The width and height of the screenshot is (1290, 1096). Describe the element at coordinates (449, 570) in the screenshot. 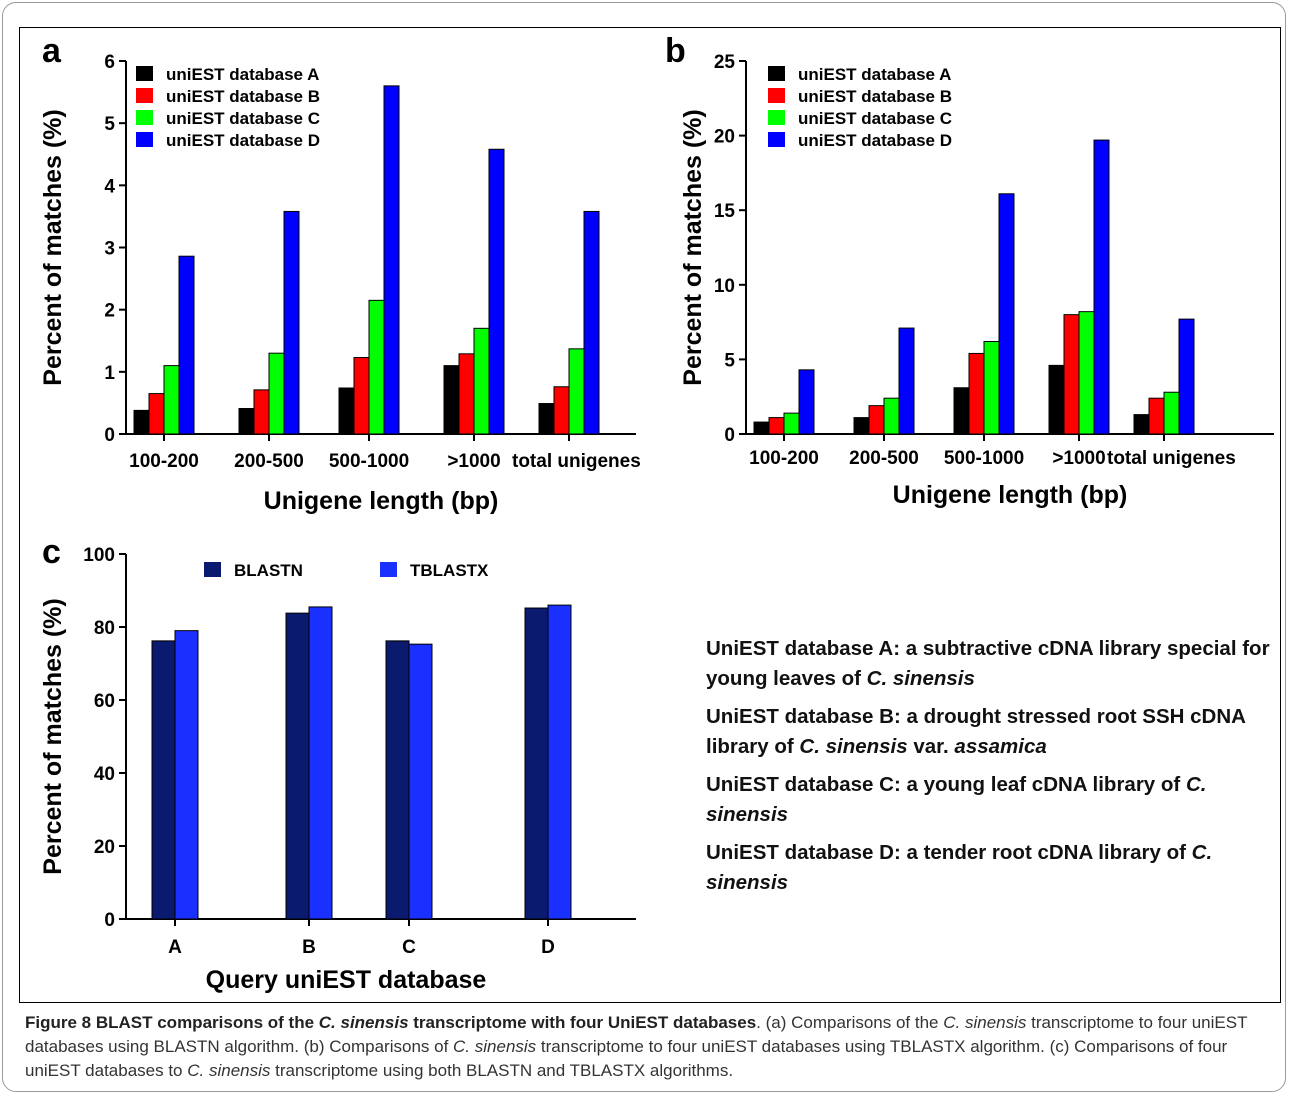

I see `legend-label: TBLASTX` at that location.